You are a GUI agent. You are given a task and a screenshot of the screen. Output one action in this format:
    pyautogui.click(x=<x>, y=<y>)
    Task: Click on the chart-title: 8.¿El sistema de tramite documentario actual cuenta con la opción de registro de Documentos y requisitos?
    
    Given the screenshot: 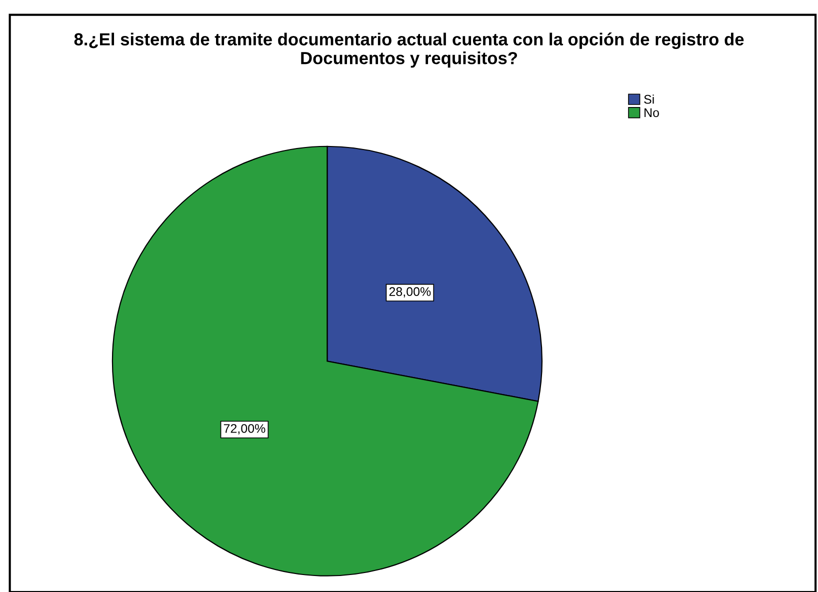 What is the action you would take?
    pyautogui.click(x=409, y=50)
    